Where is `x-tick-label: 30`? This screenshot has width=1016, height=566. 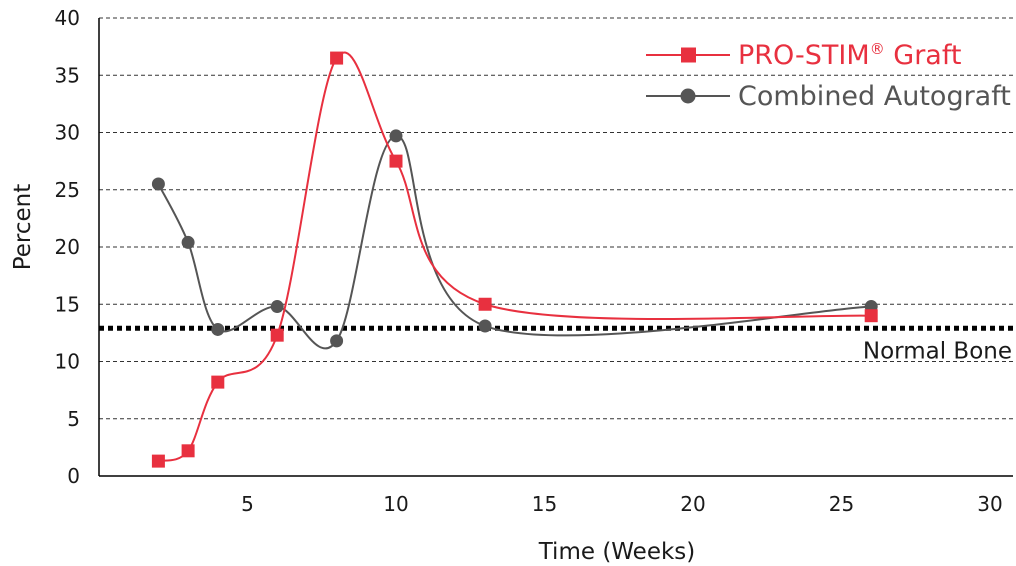 x-tick-label: 30 is located at coordinates (989, 504).